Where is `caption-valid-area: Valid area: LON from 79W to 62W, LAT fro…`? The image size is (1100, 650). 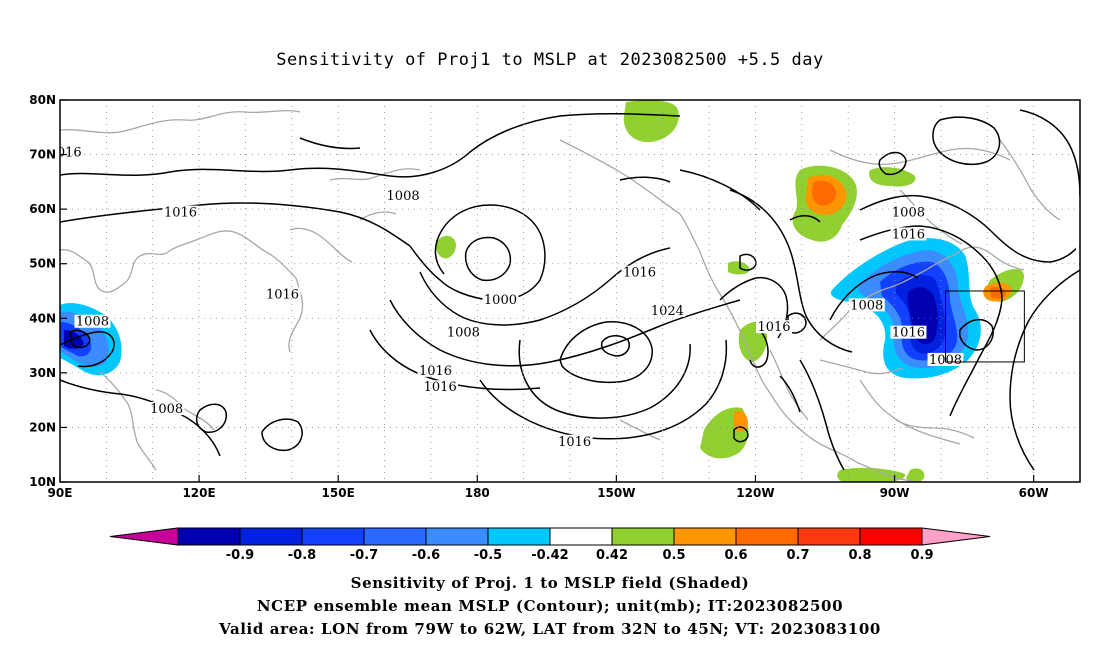
caption-valid-area: Valid area: LON from 79W to 62W, LAT fro… is located at coordinates (550, 629).